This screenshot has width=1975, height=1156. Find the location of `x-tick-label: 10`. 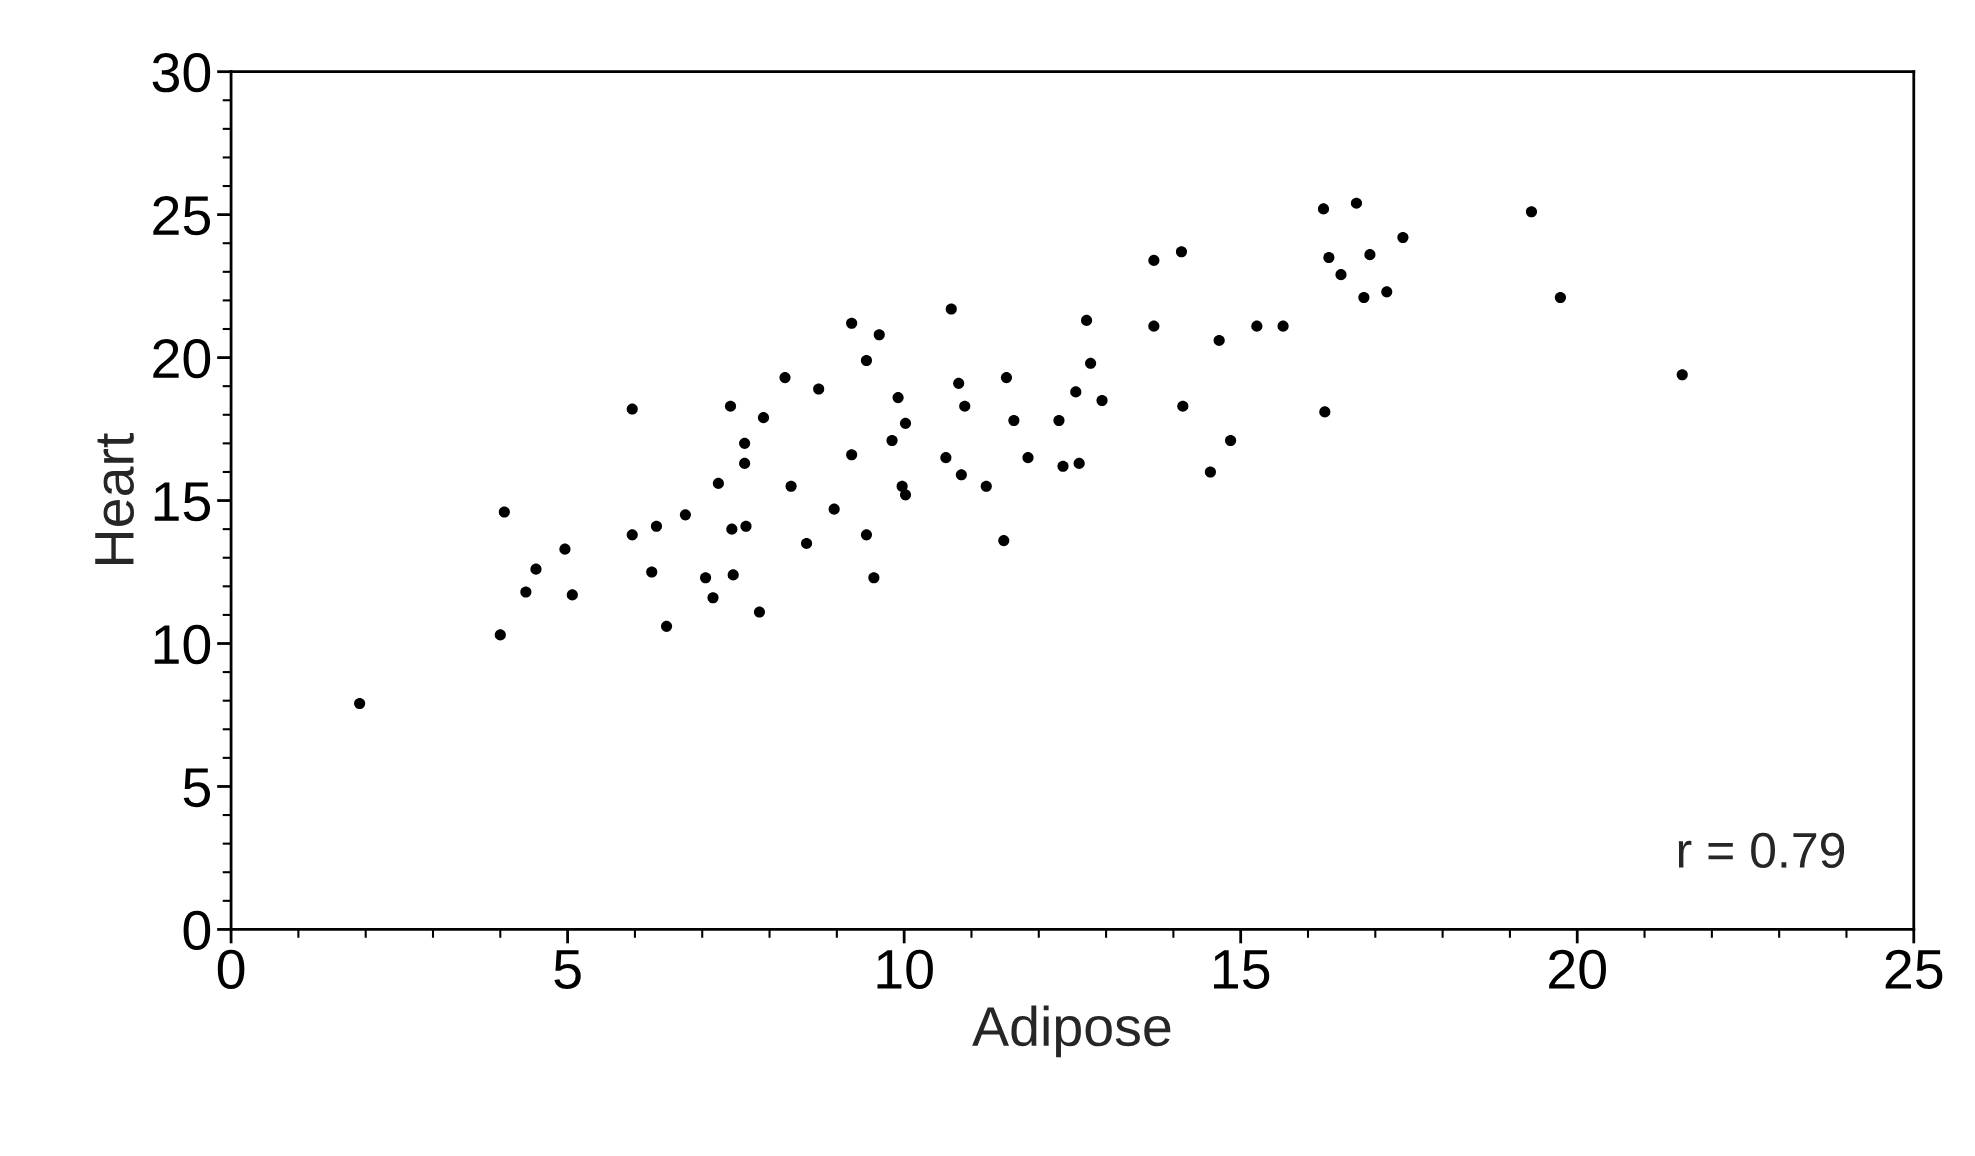

x-tick-label: 10 is located at coordinates (905, 969).